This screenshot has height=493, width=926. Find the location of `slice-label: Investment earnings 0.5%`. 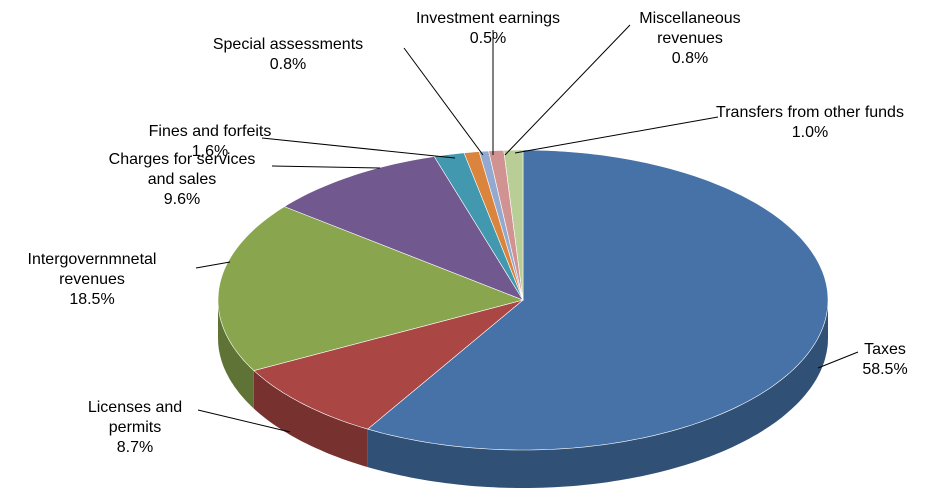

slice-label: Investment earnings 0.5% is located at coordinates (488, 29).